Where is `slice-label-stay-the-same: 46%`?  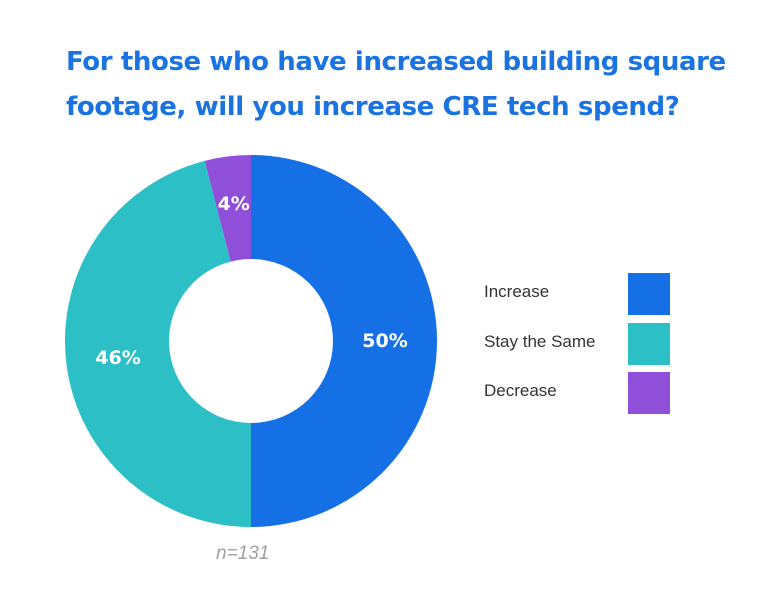 slice-label-stay-the-same: 46% is located at coordinates (117, 358).